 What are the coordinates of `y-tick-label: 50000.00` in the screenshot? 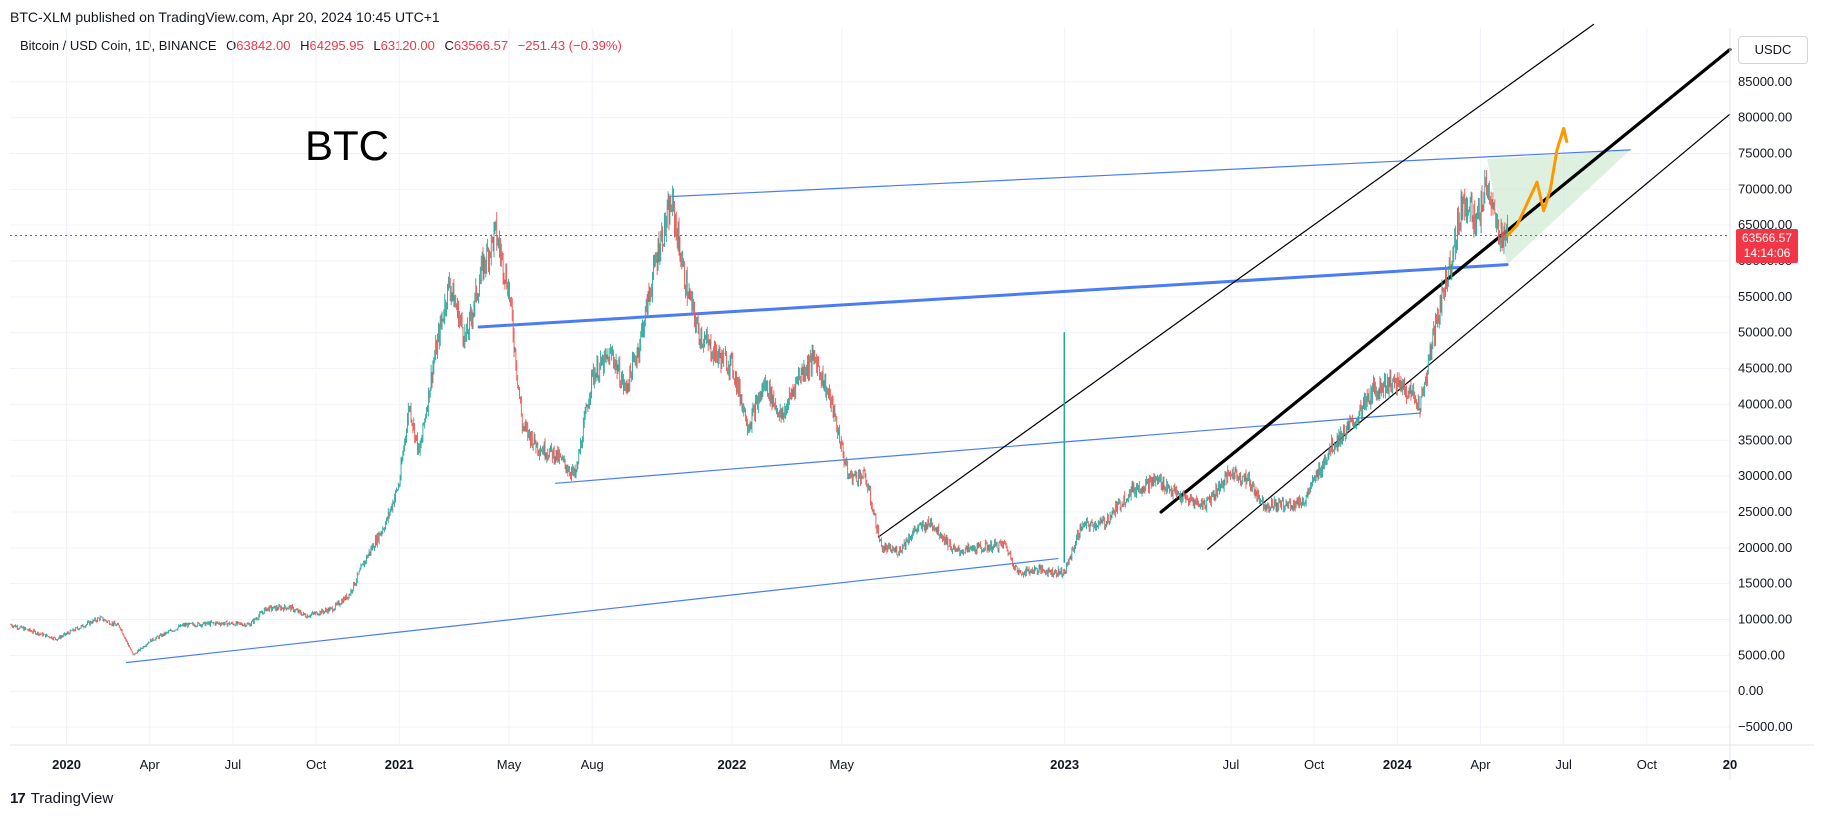 It's located at (1765, 332).